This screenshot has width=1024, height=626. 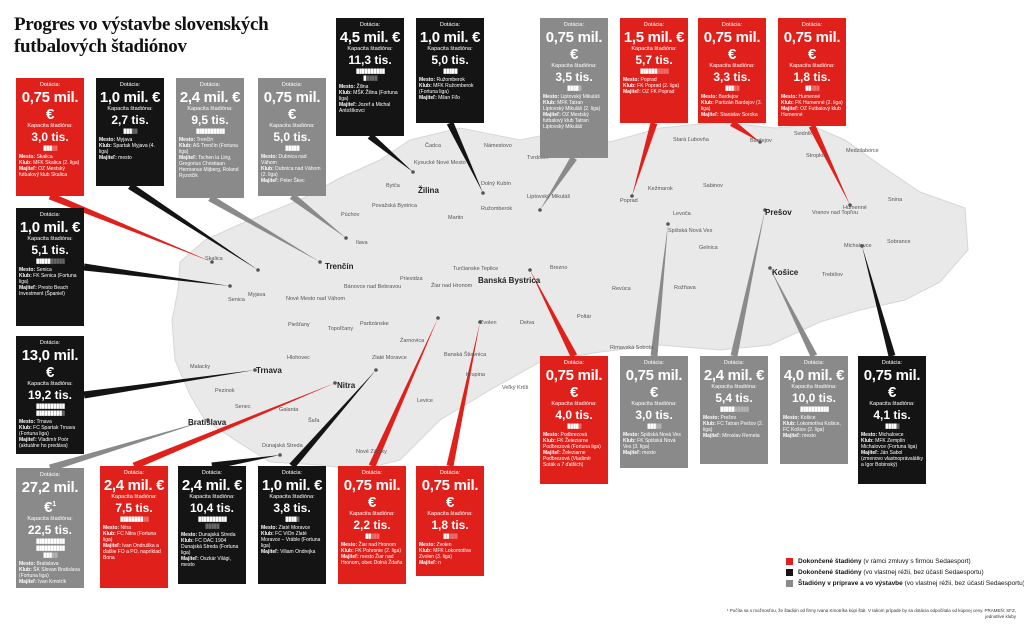 What do you see at coordinates (370, 37) in the screenshot?
I see `subsidy-value: 4,5 mil. €` at bounding box center [370, 37].